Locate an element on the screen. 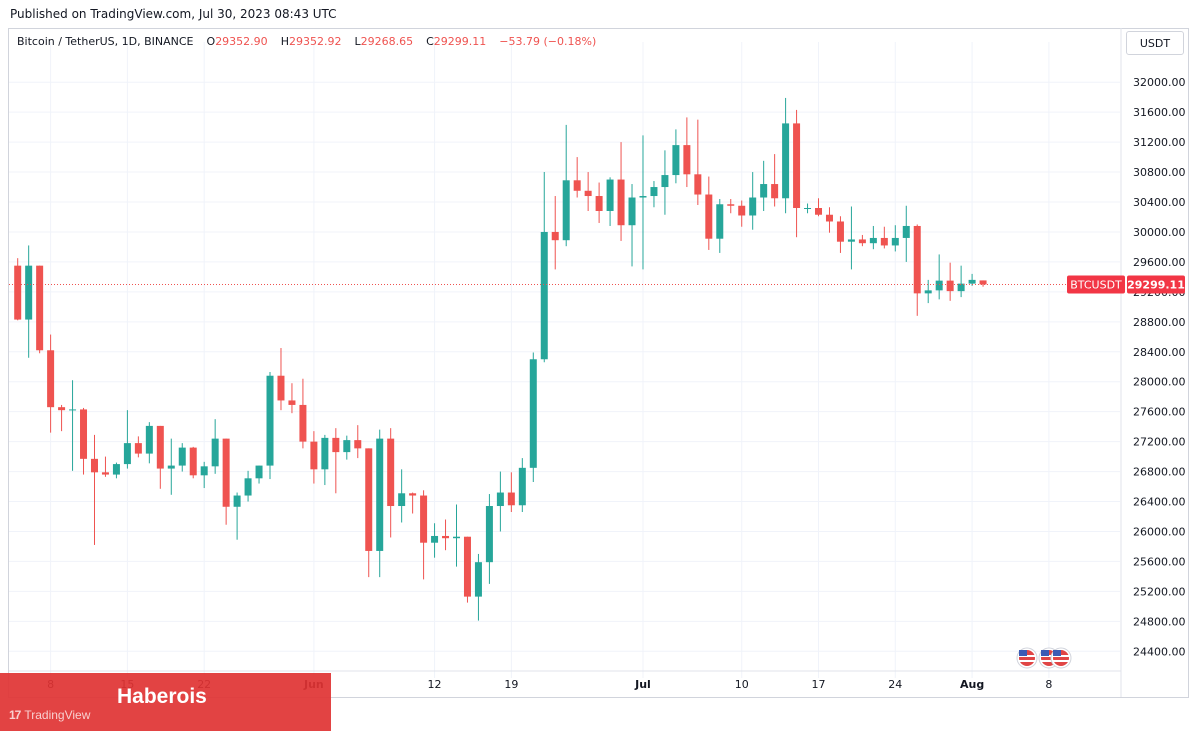 The height and width of the screenshot is (732, 1200). x-tick-label: 19 is located at coordinates (511, 684).